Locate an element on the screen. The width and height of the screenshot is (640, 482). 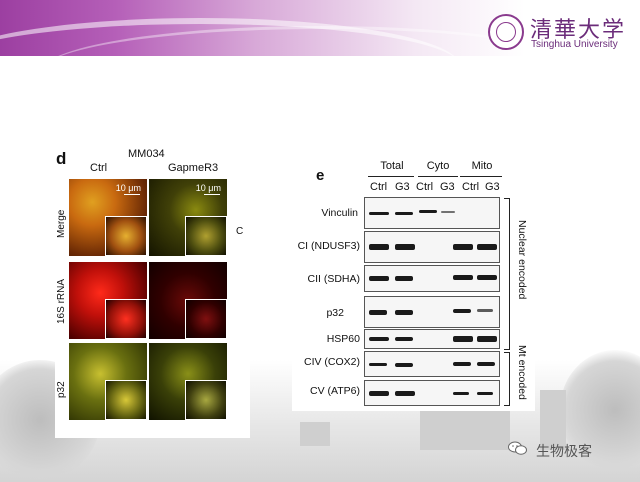
blot-cv is located at coordinates (432, 393).